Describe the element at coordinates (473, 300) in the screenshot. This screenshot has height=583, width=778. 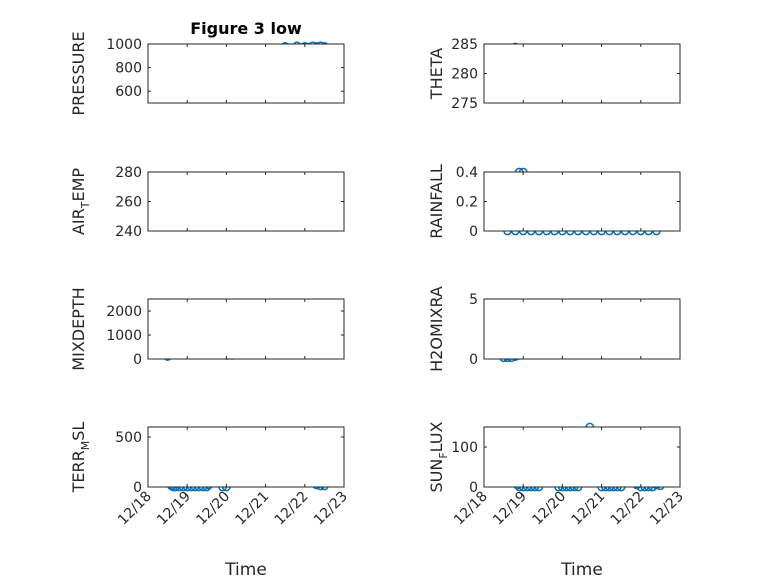
I see `y-tick-label: 5` at that location.